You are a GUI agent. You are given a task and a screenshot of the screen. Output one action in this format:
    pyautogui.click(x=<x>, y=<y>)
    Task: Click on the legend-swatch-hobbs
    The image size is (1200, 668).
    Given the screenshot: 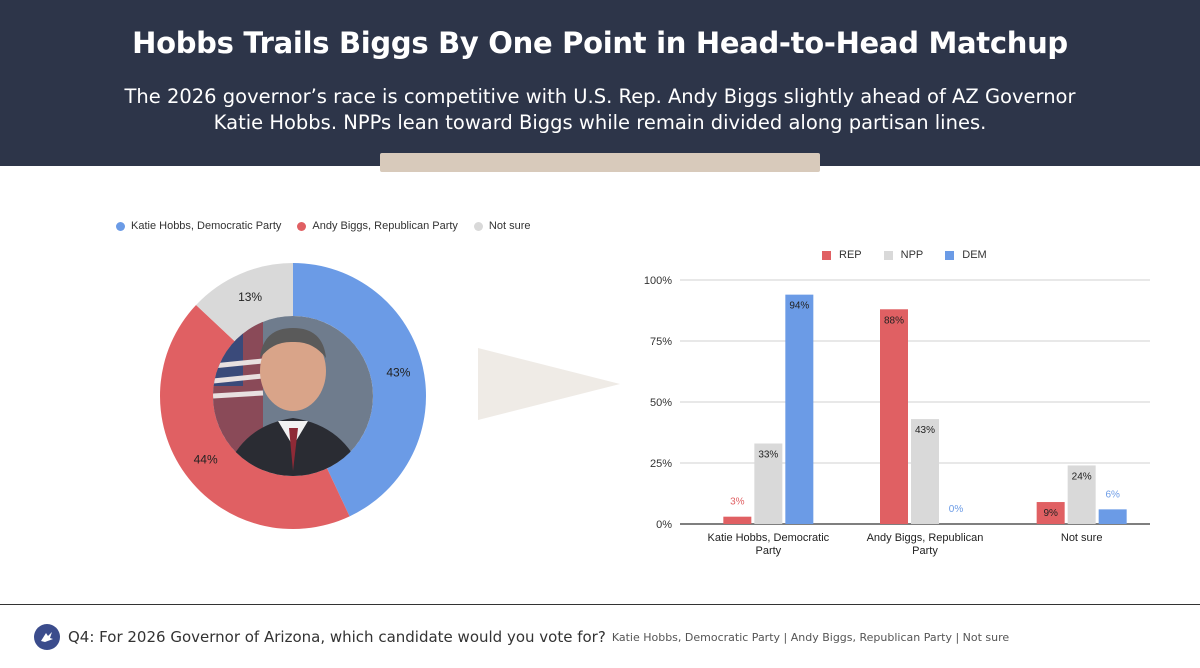 What is the action you would take?
    pyautogui.click(x=120, y=226)
    